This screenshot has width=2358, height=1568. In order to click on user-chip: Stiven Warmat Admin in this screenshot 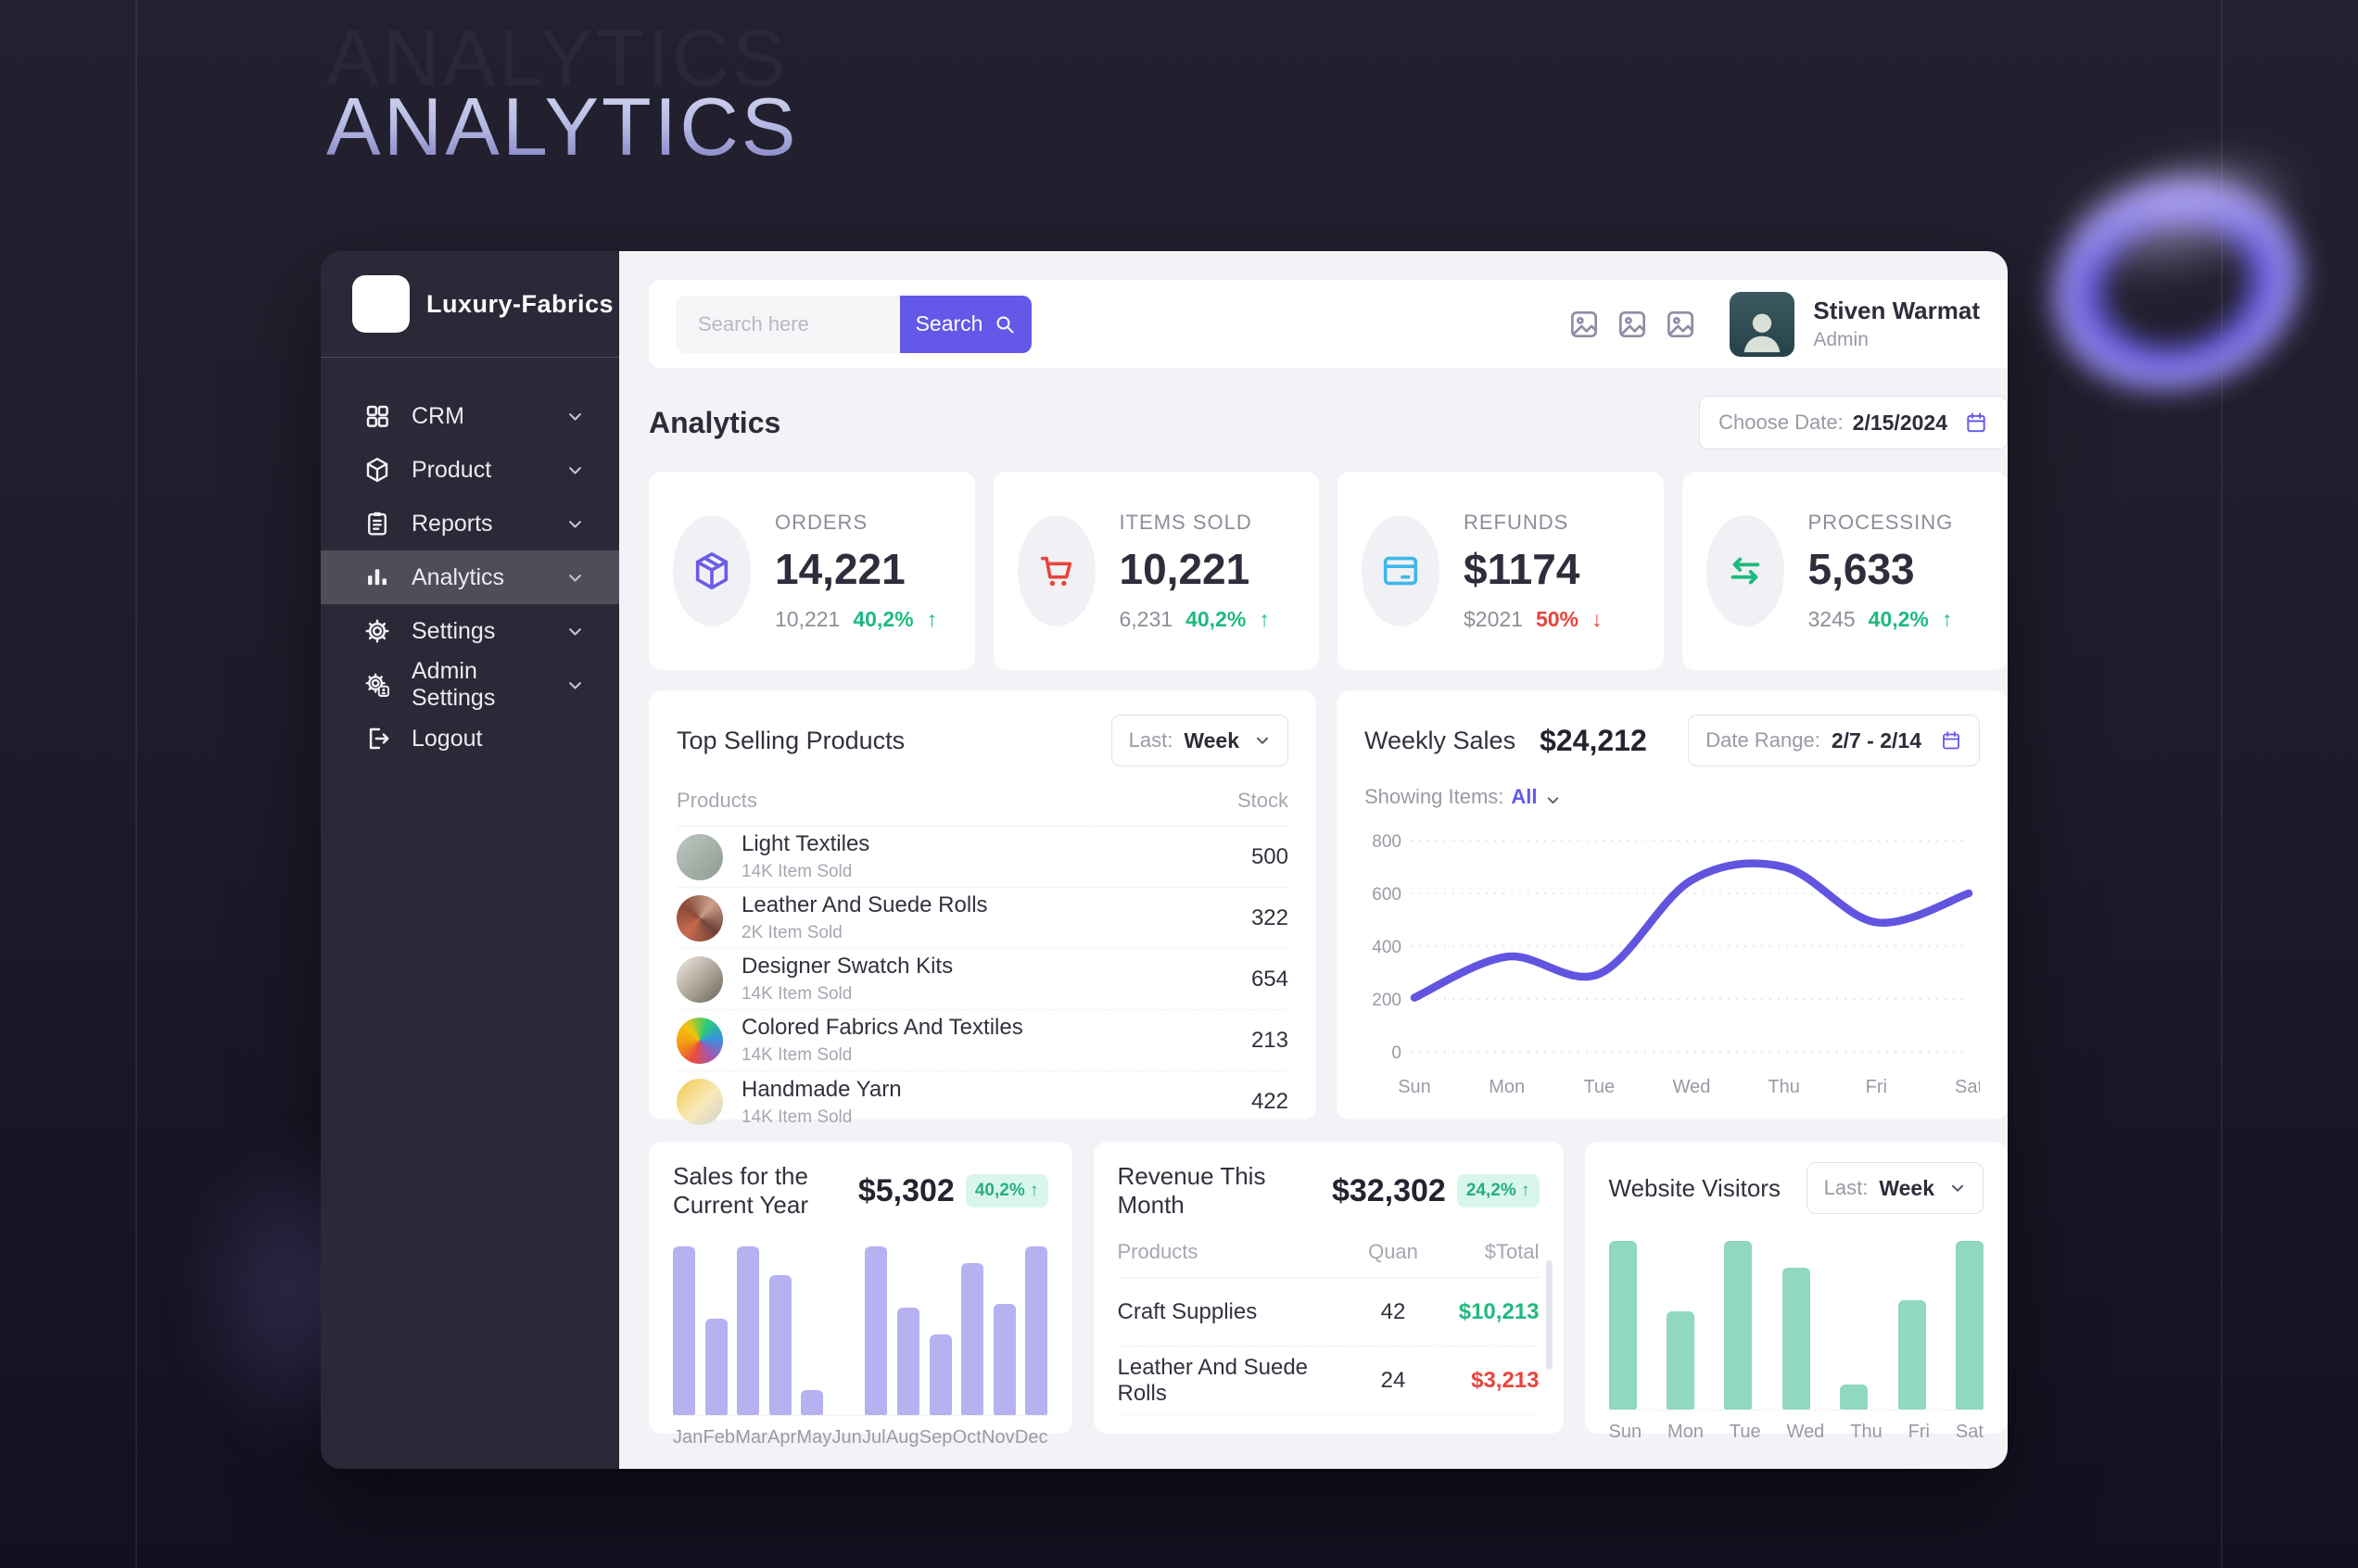, I will do `click(1855, 324)`.